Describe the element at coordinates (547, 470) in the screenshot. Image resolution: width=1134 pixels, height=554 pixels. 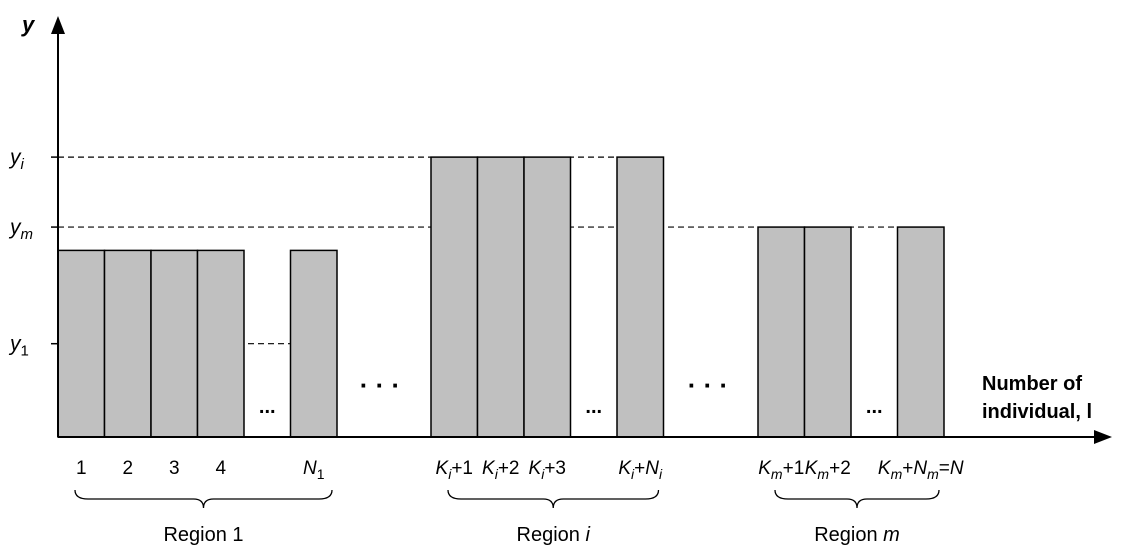
I see `x-tick-label-region-2-3: Ki+3` at that location.